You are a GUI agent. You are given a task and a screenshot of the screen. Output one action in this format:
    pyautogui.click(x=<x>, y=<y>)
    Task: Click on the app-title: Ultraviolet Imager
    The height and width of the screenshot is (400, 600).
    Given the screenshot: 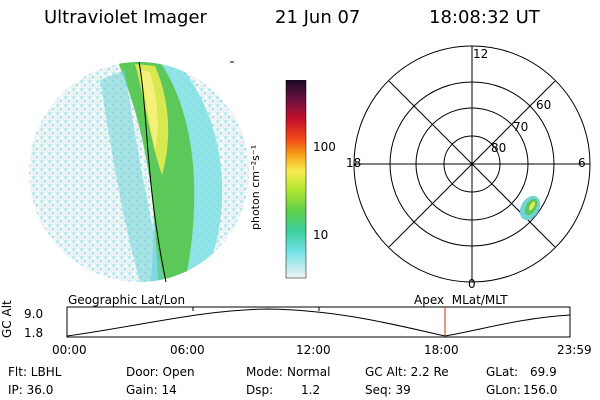 What is the action you would take?
    pyautogui.click(x=125, y=17)
    